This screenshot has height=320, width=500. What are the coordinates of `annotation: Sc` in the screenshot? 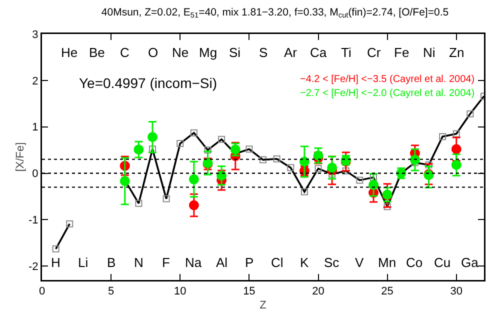 It's located at (332, 262).